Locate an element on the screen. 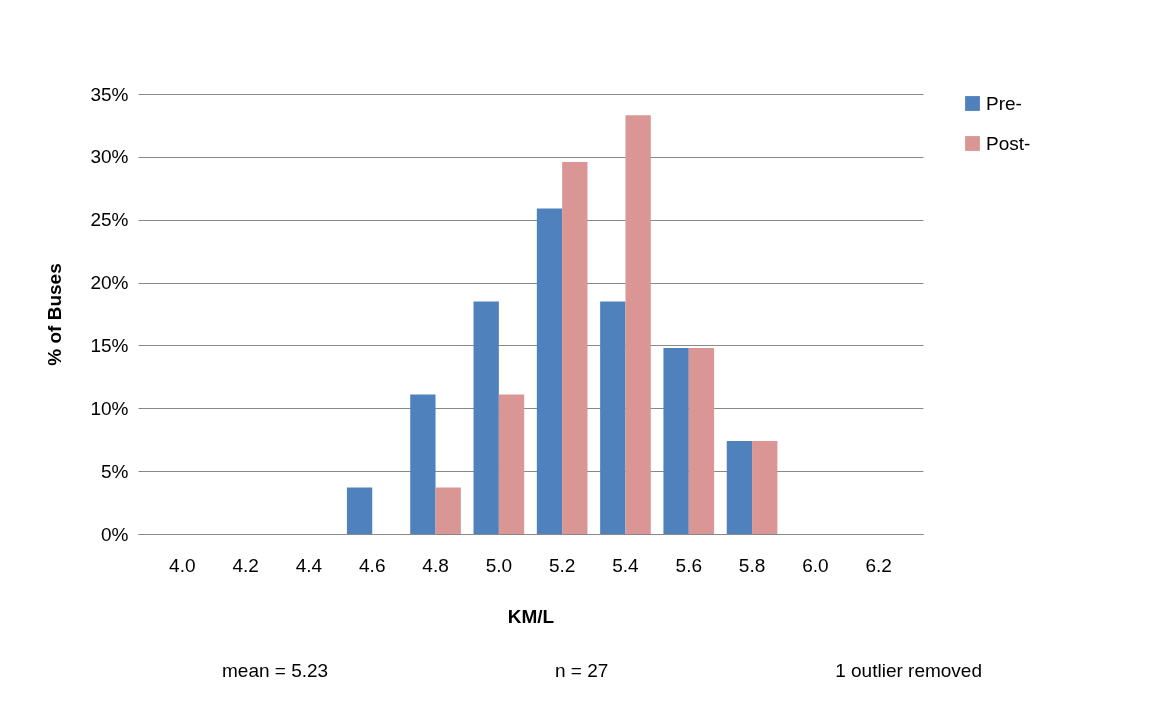  x-tick-label: 6.2 is located at coordinates (878, 565).